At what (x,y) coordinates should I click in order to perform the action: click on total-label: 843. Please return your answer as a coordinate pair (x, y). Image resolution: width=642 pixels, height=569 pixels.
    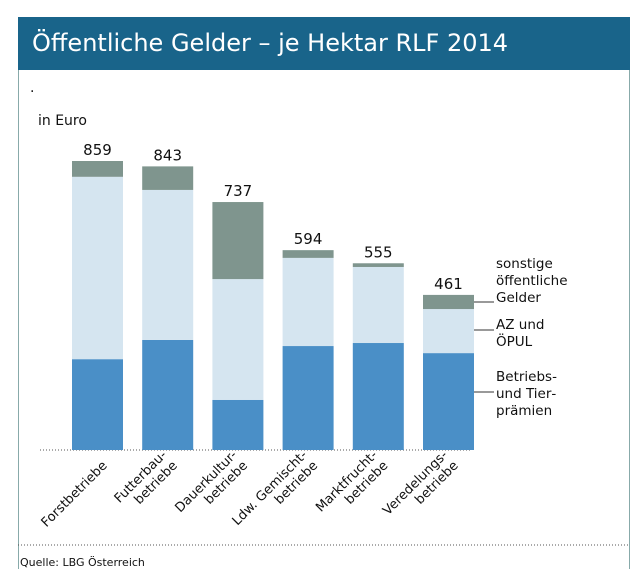
    Looking at the image, I should click on (167, 155).